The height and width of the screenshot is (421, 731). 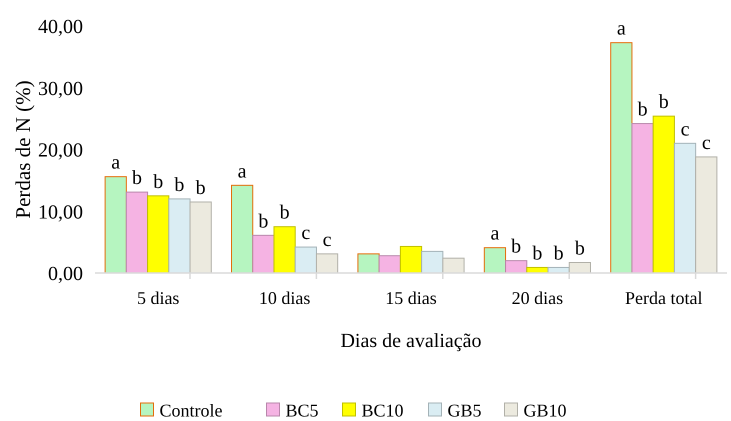 What do you see at coordinates (538, 298) in the screenshot?
I see `x-tick-label: 20 dias` at bounding box center [538, 298].